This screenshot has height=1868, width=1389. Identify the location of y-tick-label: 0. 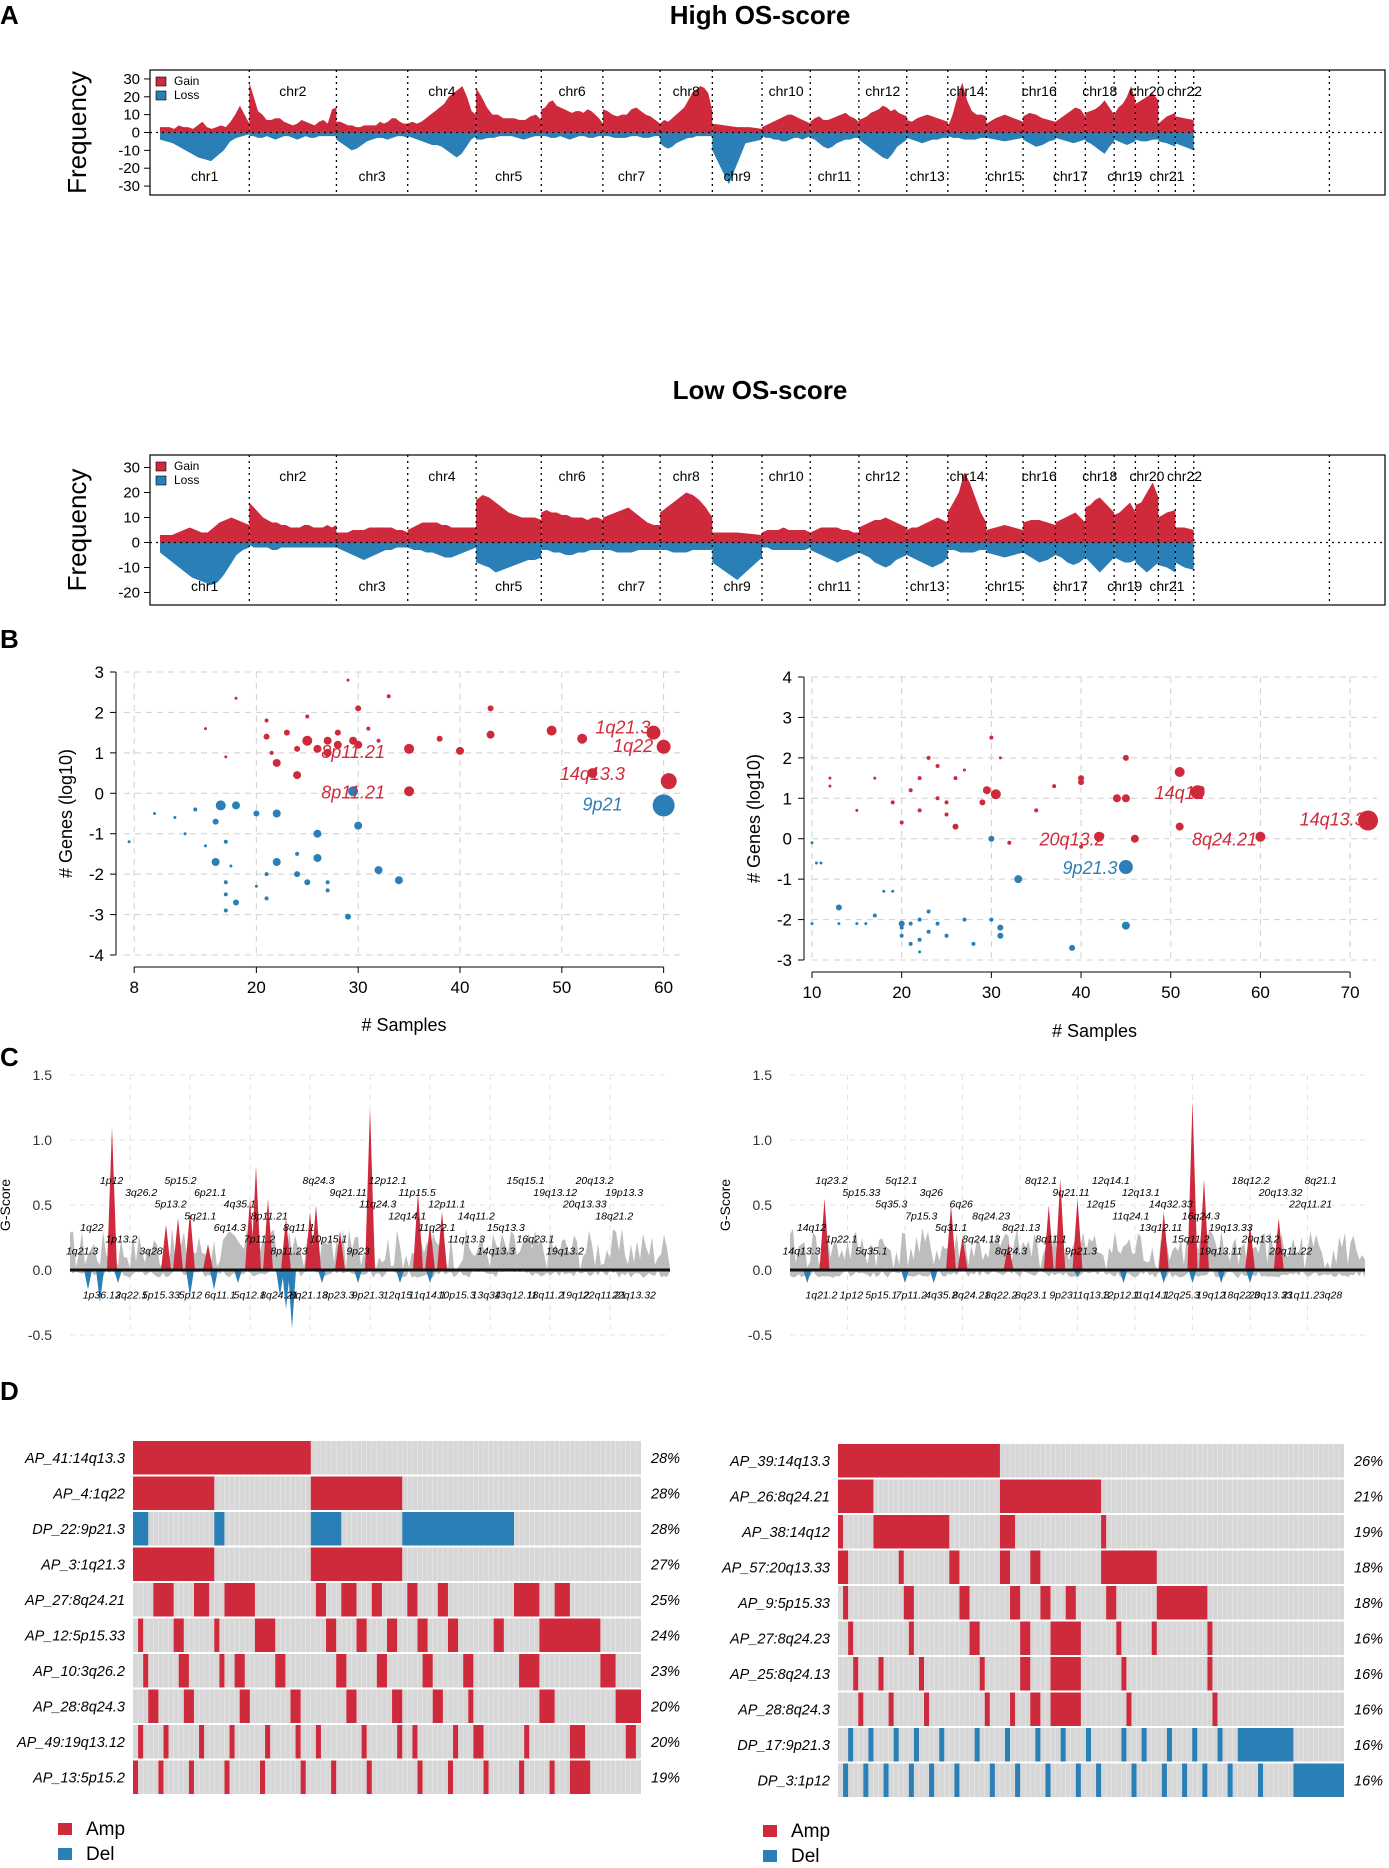
(99, 793).